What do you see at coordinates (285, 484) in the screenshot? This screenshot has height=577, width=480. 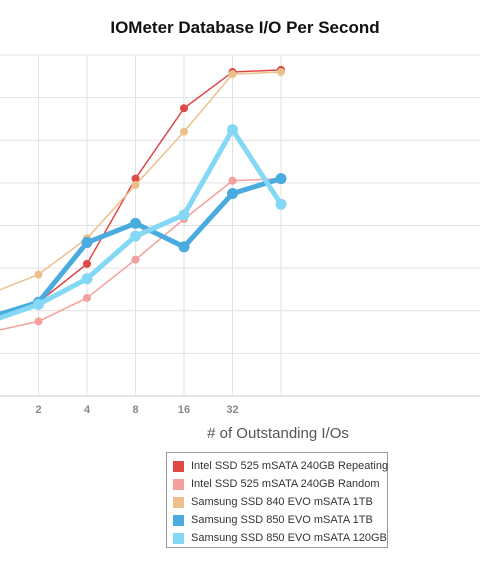 I see `legend-label: Intel SSD 525 mSATA 240GB Random` at bounding box center [285, 484].